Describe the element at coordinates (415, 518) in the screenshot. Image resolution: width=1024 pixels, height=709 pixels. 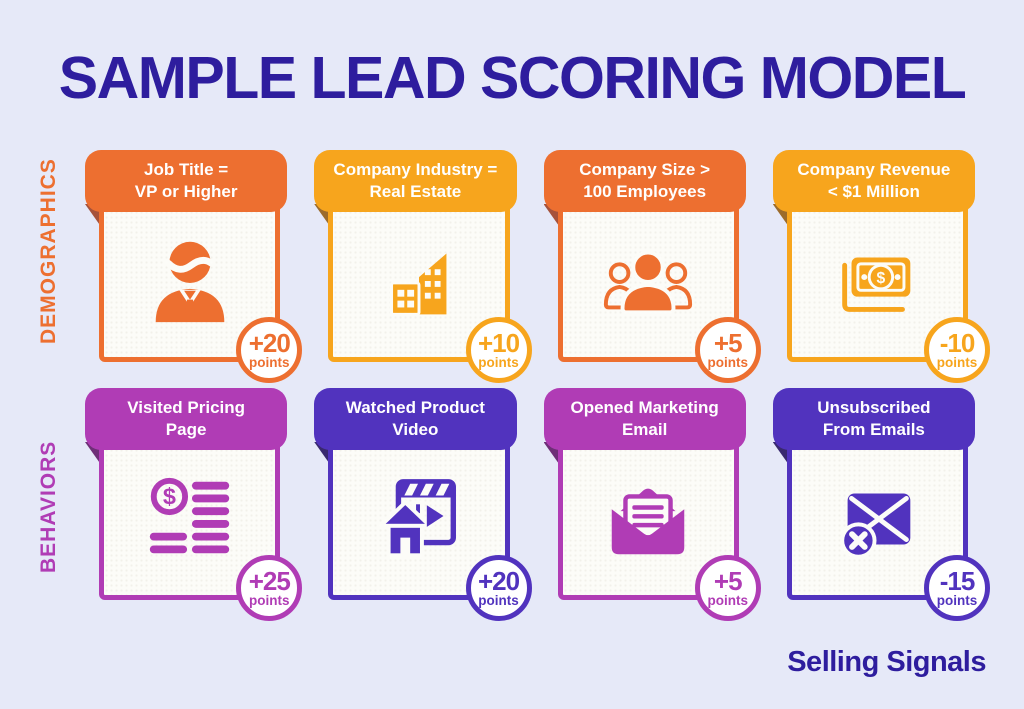
I see `product-video-icon` at that location.